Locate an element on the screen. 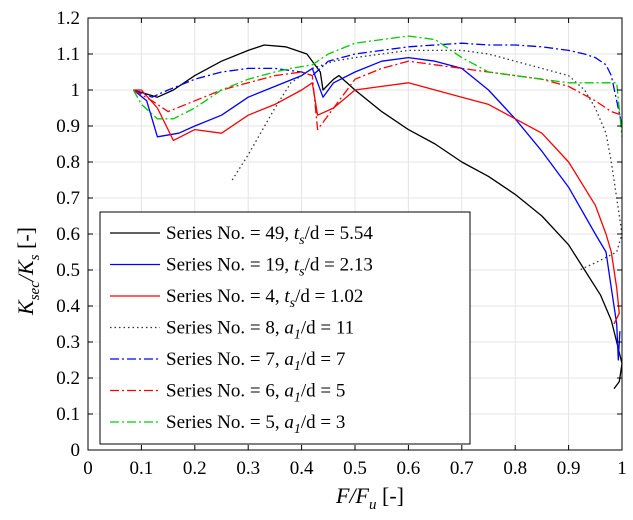  y-tick-label: 0.3 is located at coordinates (68, 342).